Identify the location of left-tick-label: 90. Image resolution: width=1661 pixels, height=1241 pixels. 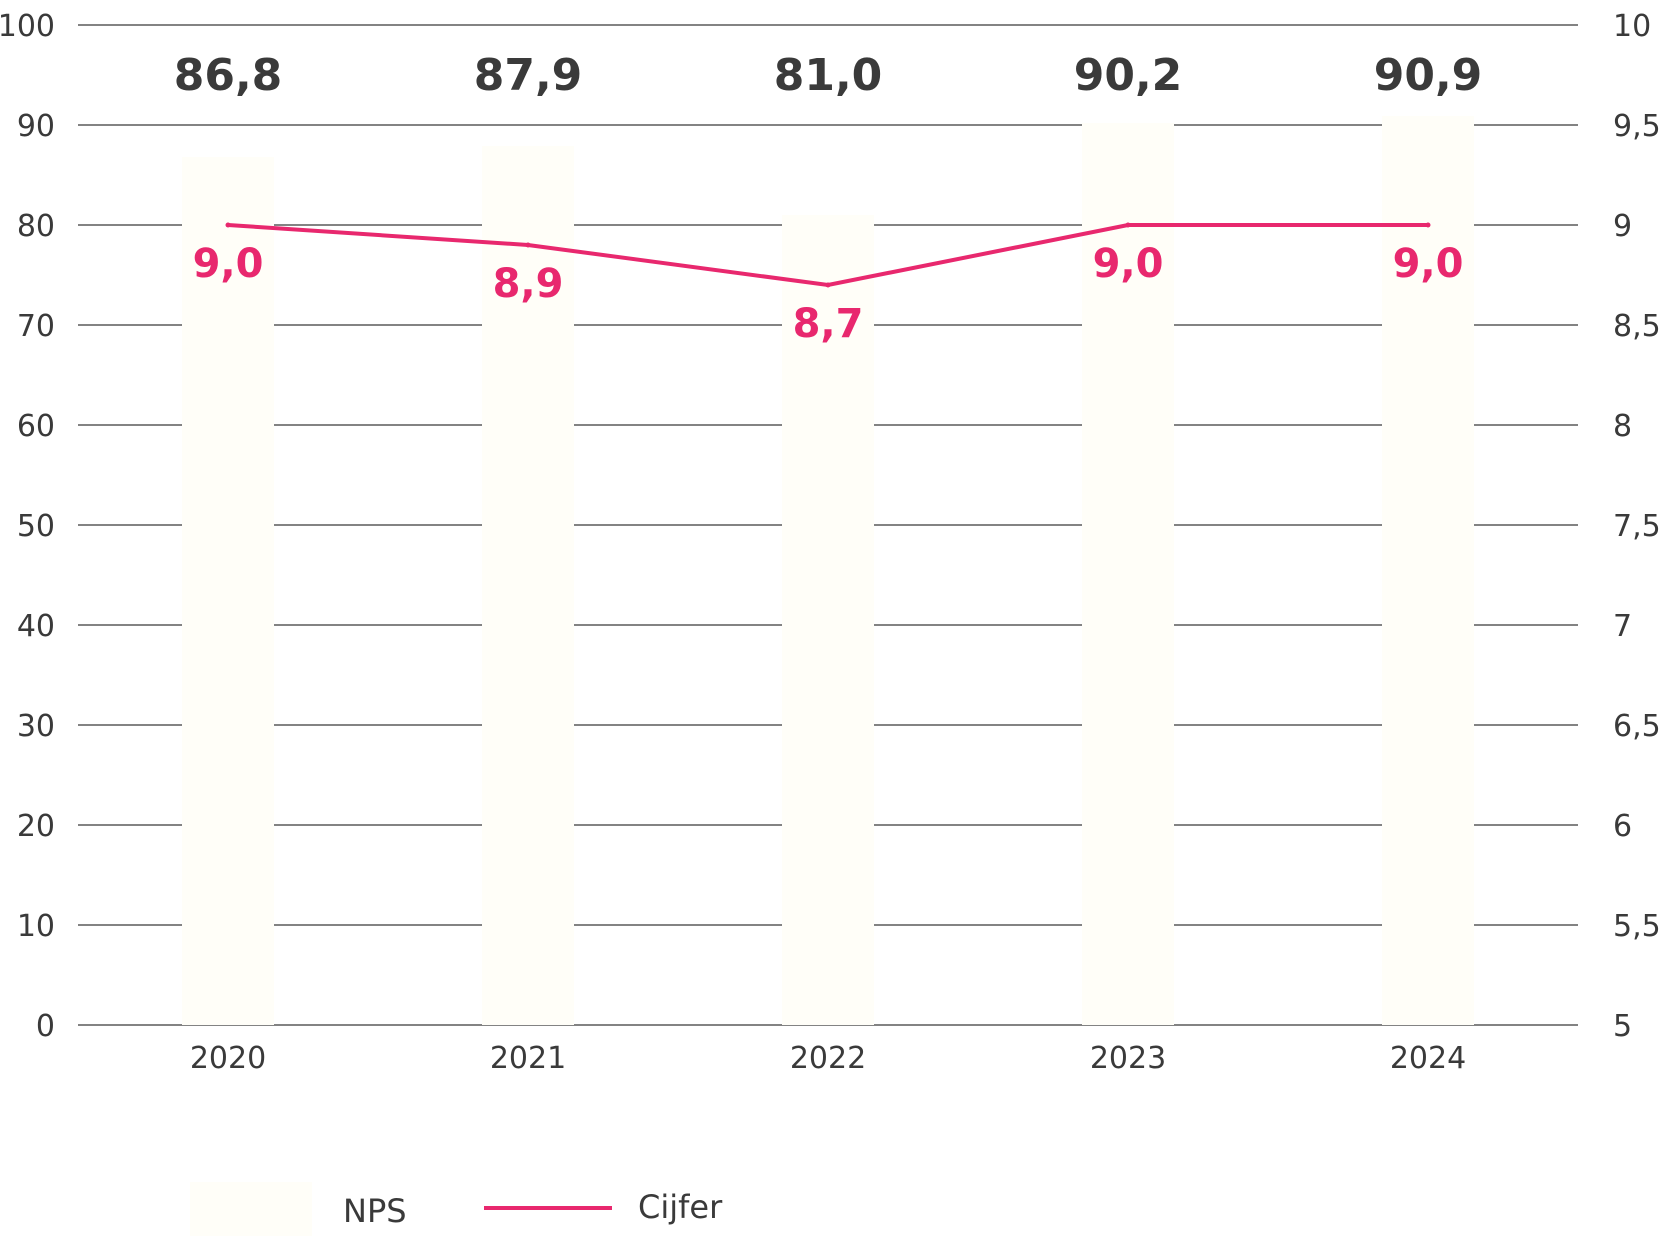
(36, 126).